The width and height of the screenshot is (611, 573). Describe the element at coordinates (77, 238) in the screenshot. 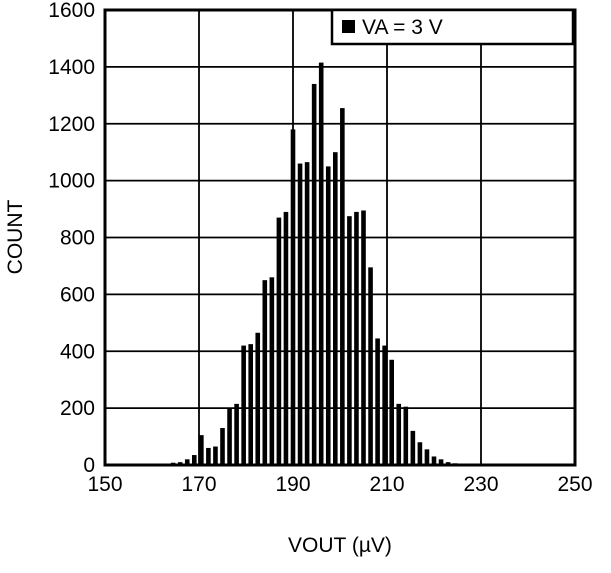

I see `y-tick-label: 800` at that location.